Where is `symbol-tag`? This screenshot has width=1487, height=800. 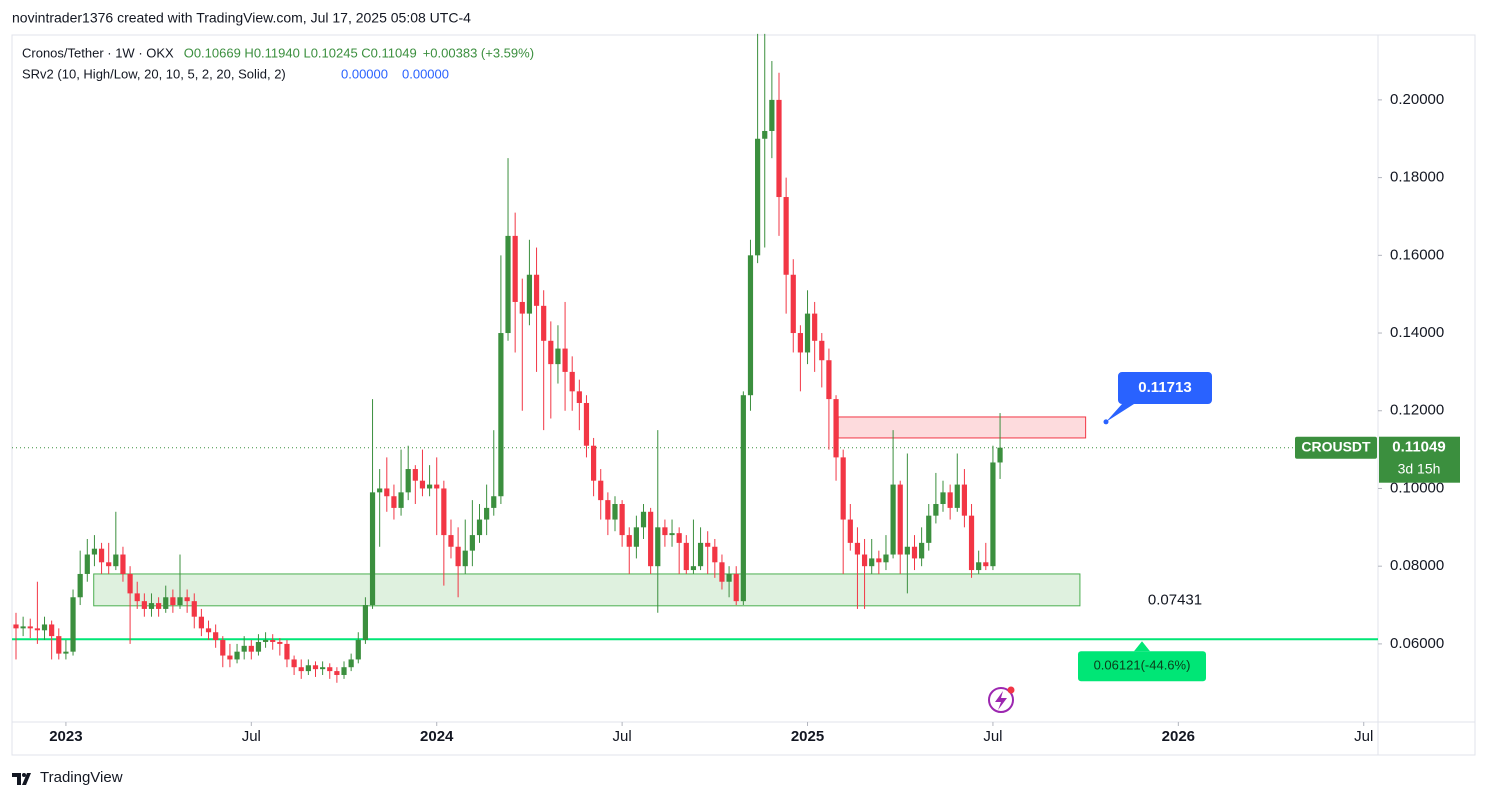 symbol-tag is located at coordinates (1336, 447).